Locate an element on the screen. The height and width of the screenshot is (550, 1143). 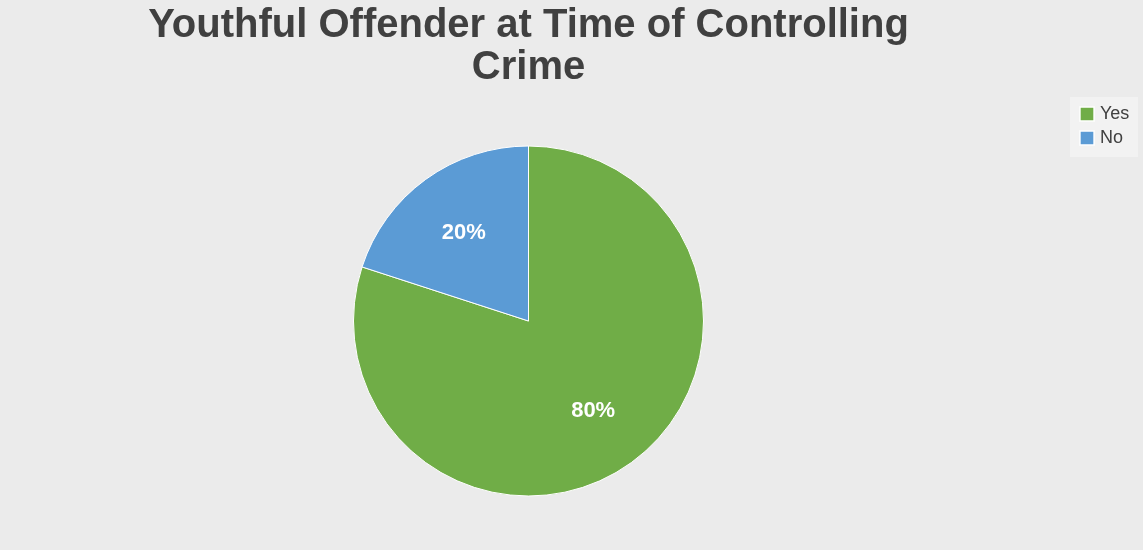
legend-label: Yes is located at coordinates (1115, 113).